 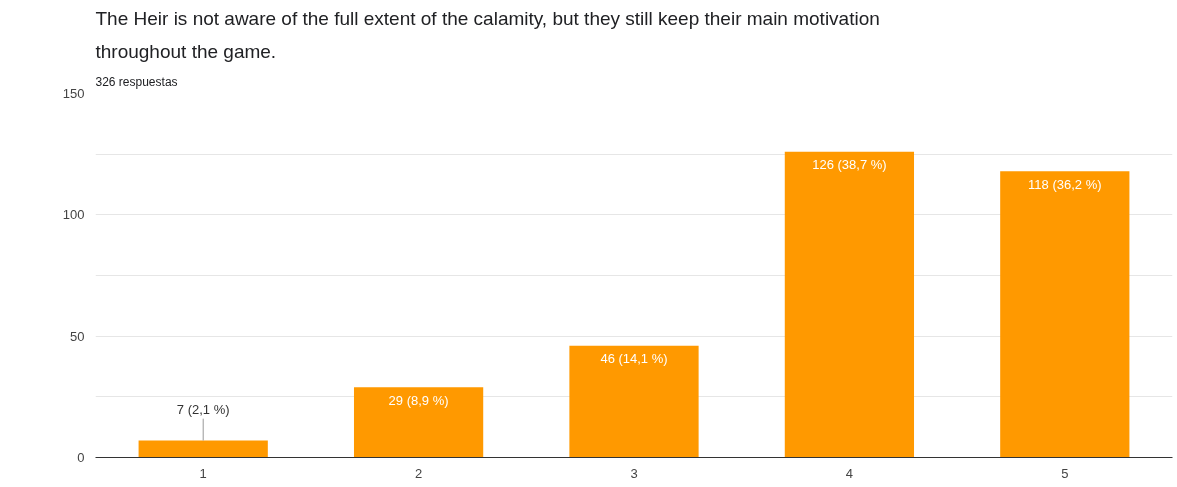 What do you see at coordinates (634, 473) in the screenshot?
I see `x-tick-label: 3` at bounding box center [634, 473].